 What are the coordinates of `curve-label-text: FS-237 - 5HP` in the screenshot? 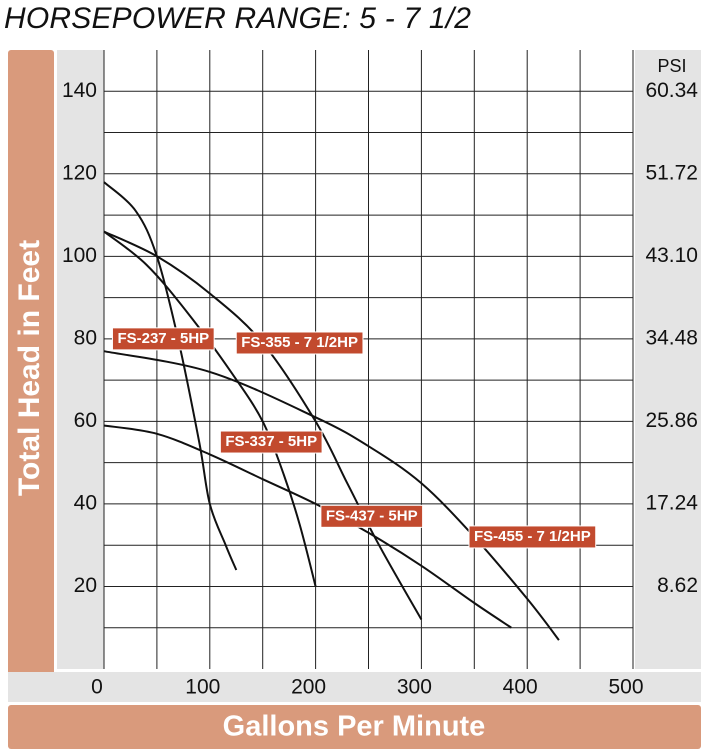 It's located at (163, 338).